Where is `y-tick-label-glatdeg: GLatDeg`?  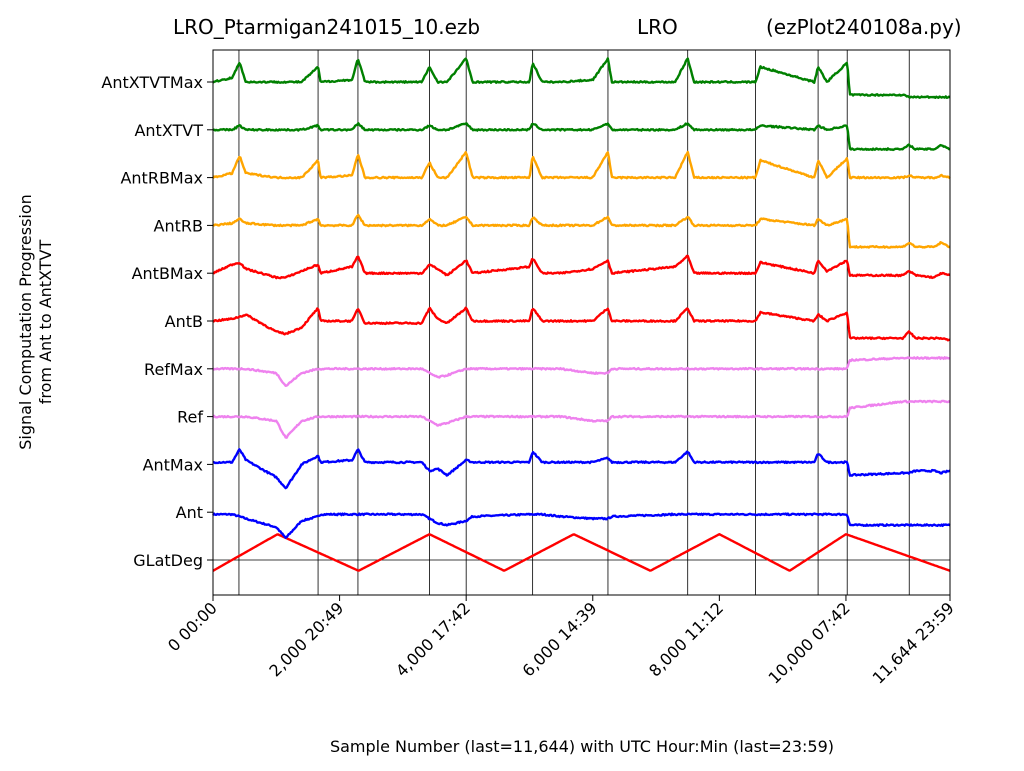
y-tick-label-glatdeg: GLatDeg is located at coordinates (168, 560).